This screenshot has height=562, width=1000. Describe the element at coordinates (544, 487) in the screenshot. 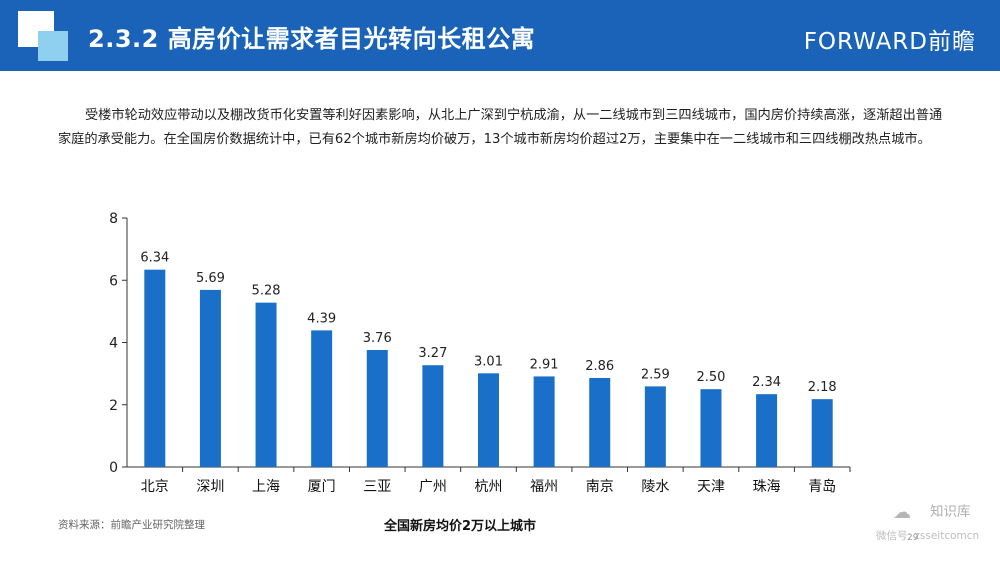

I see `x-tick-label: 福州` at that location.